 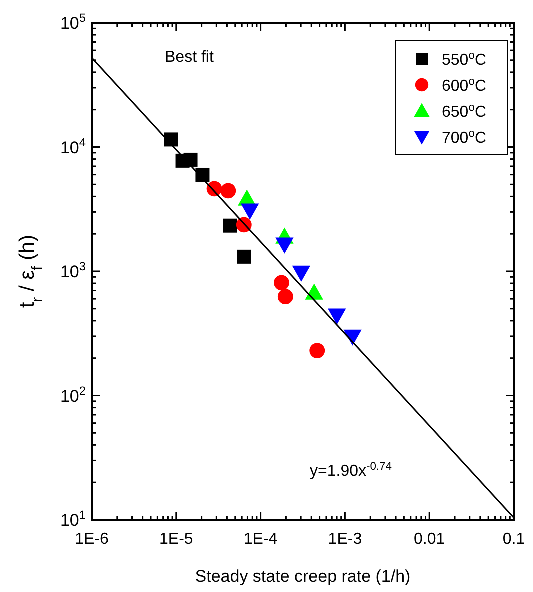 I want to click on x-tick-label: 0.1, so click(x=514, y=539).